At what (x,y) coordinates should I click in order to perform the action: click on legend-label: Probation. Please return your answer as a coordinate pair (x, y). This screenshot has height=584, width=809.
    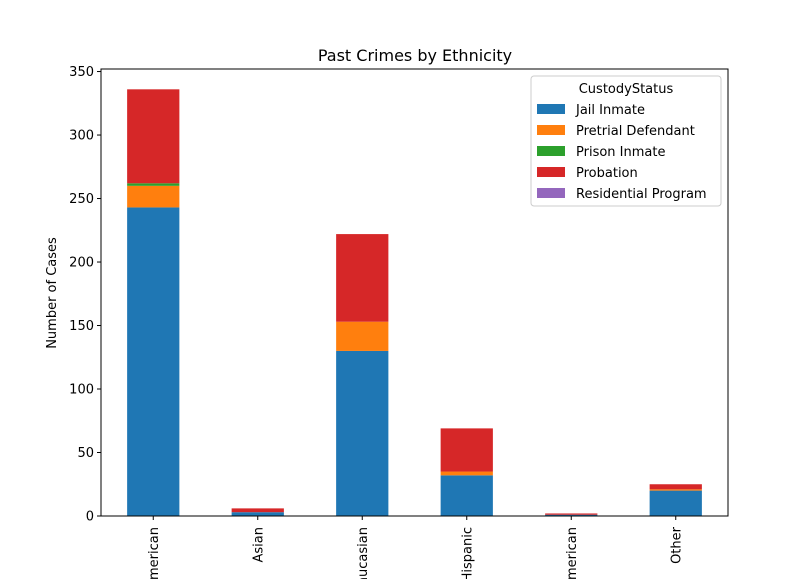
    Looking at the image, I should click on (607, 173).